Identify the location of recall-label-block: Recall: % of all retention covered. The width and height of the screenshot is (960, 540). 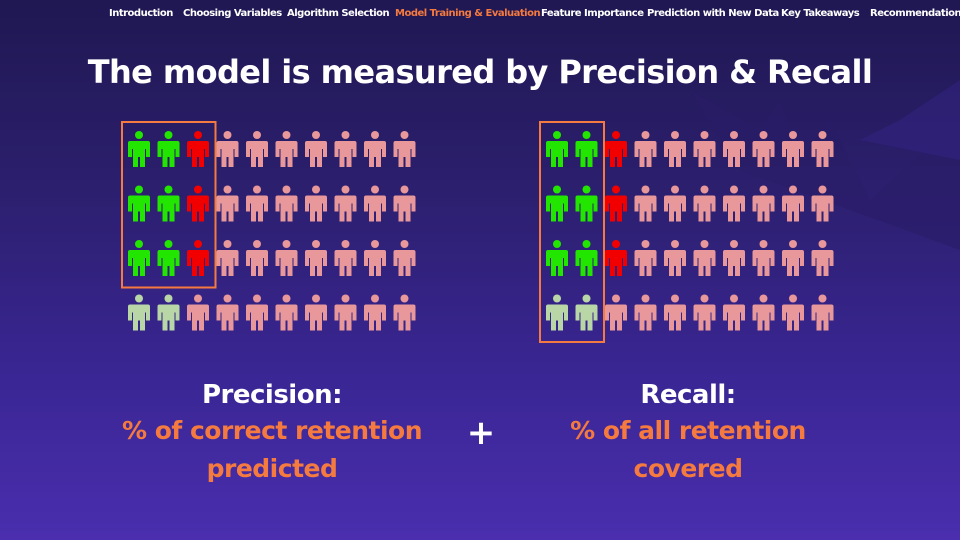
(688, 433).